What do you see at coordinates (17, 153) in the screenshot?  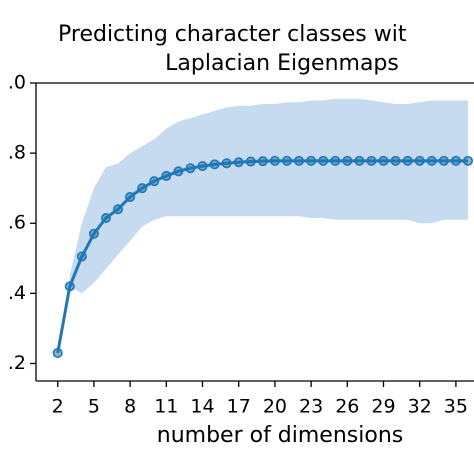 I see `y-tick-label: .8` at bounding box center [17, 153].